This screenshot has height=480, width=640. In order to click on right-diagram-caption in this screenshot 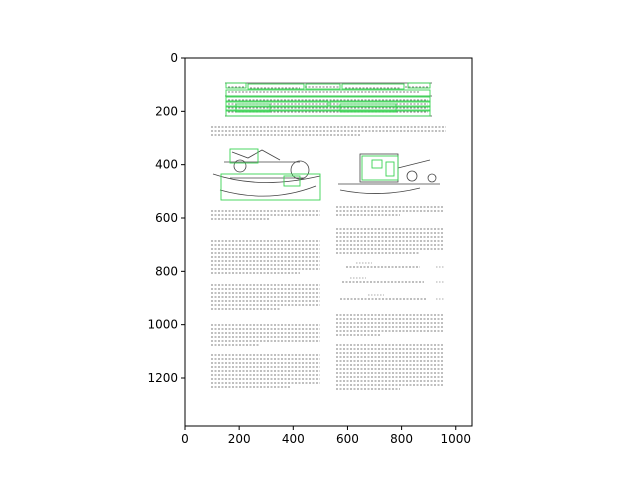, I will do `click(390, 211)`.